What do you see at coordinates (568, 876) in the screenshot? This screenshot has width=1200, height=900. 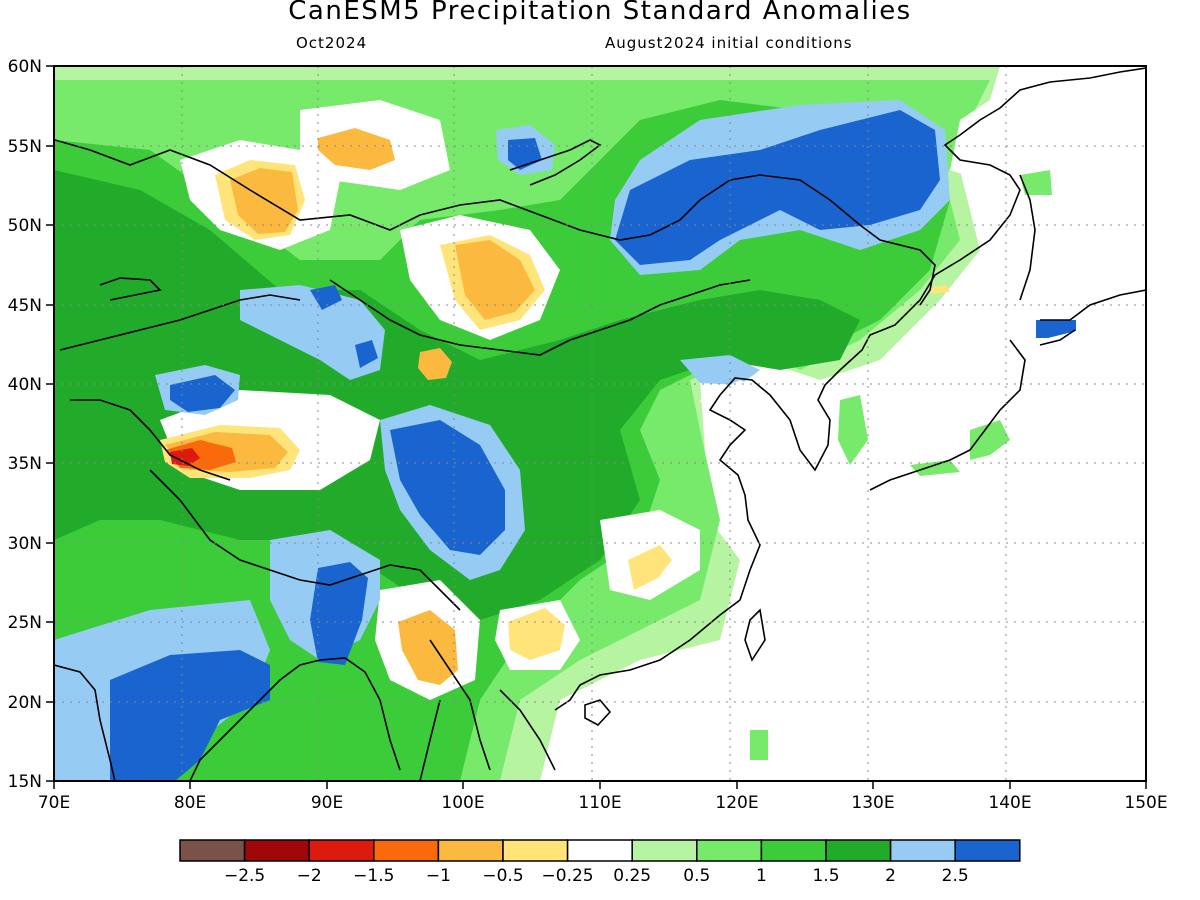 I see `colorbar-label: −0.25` at bounding box center [568, 876].